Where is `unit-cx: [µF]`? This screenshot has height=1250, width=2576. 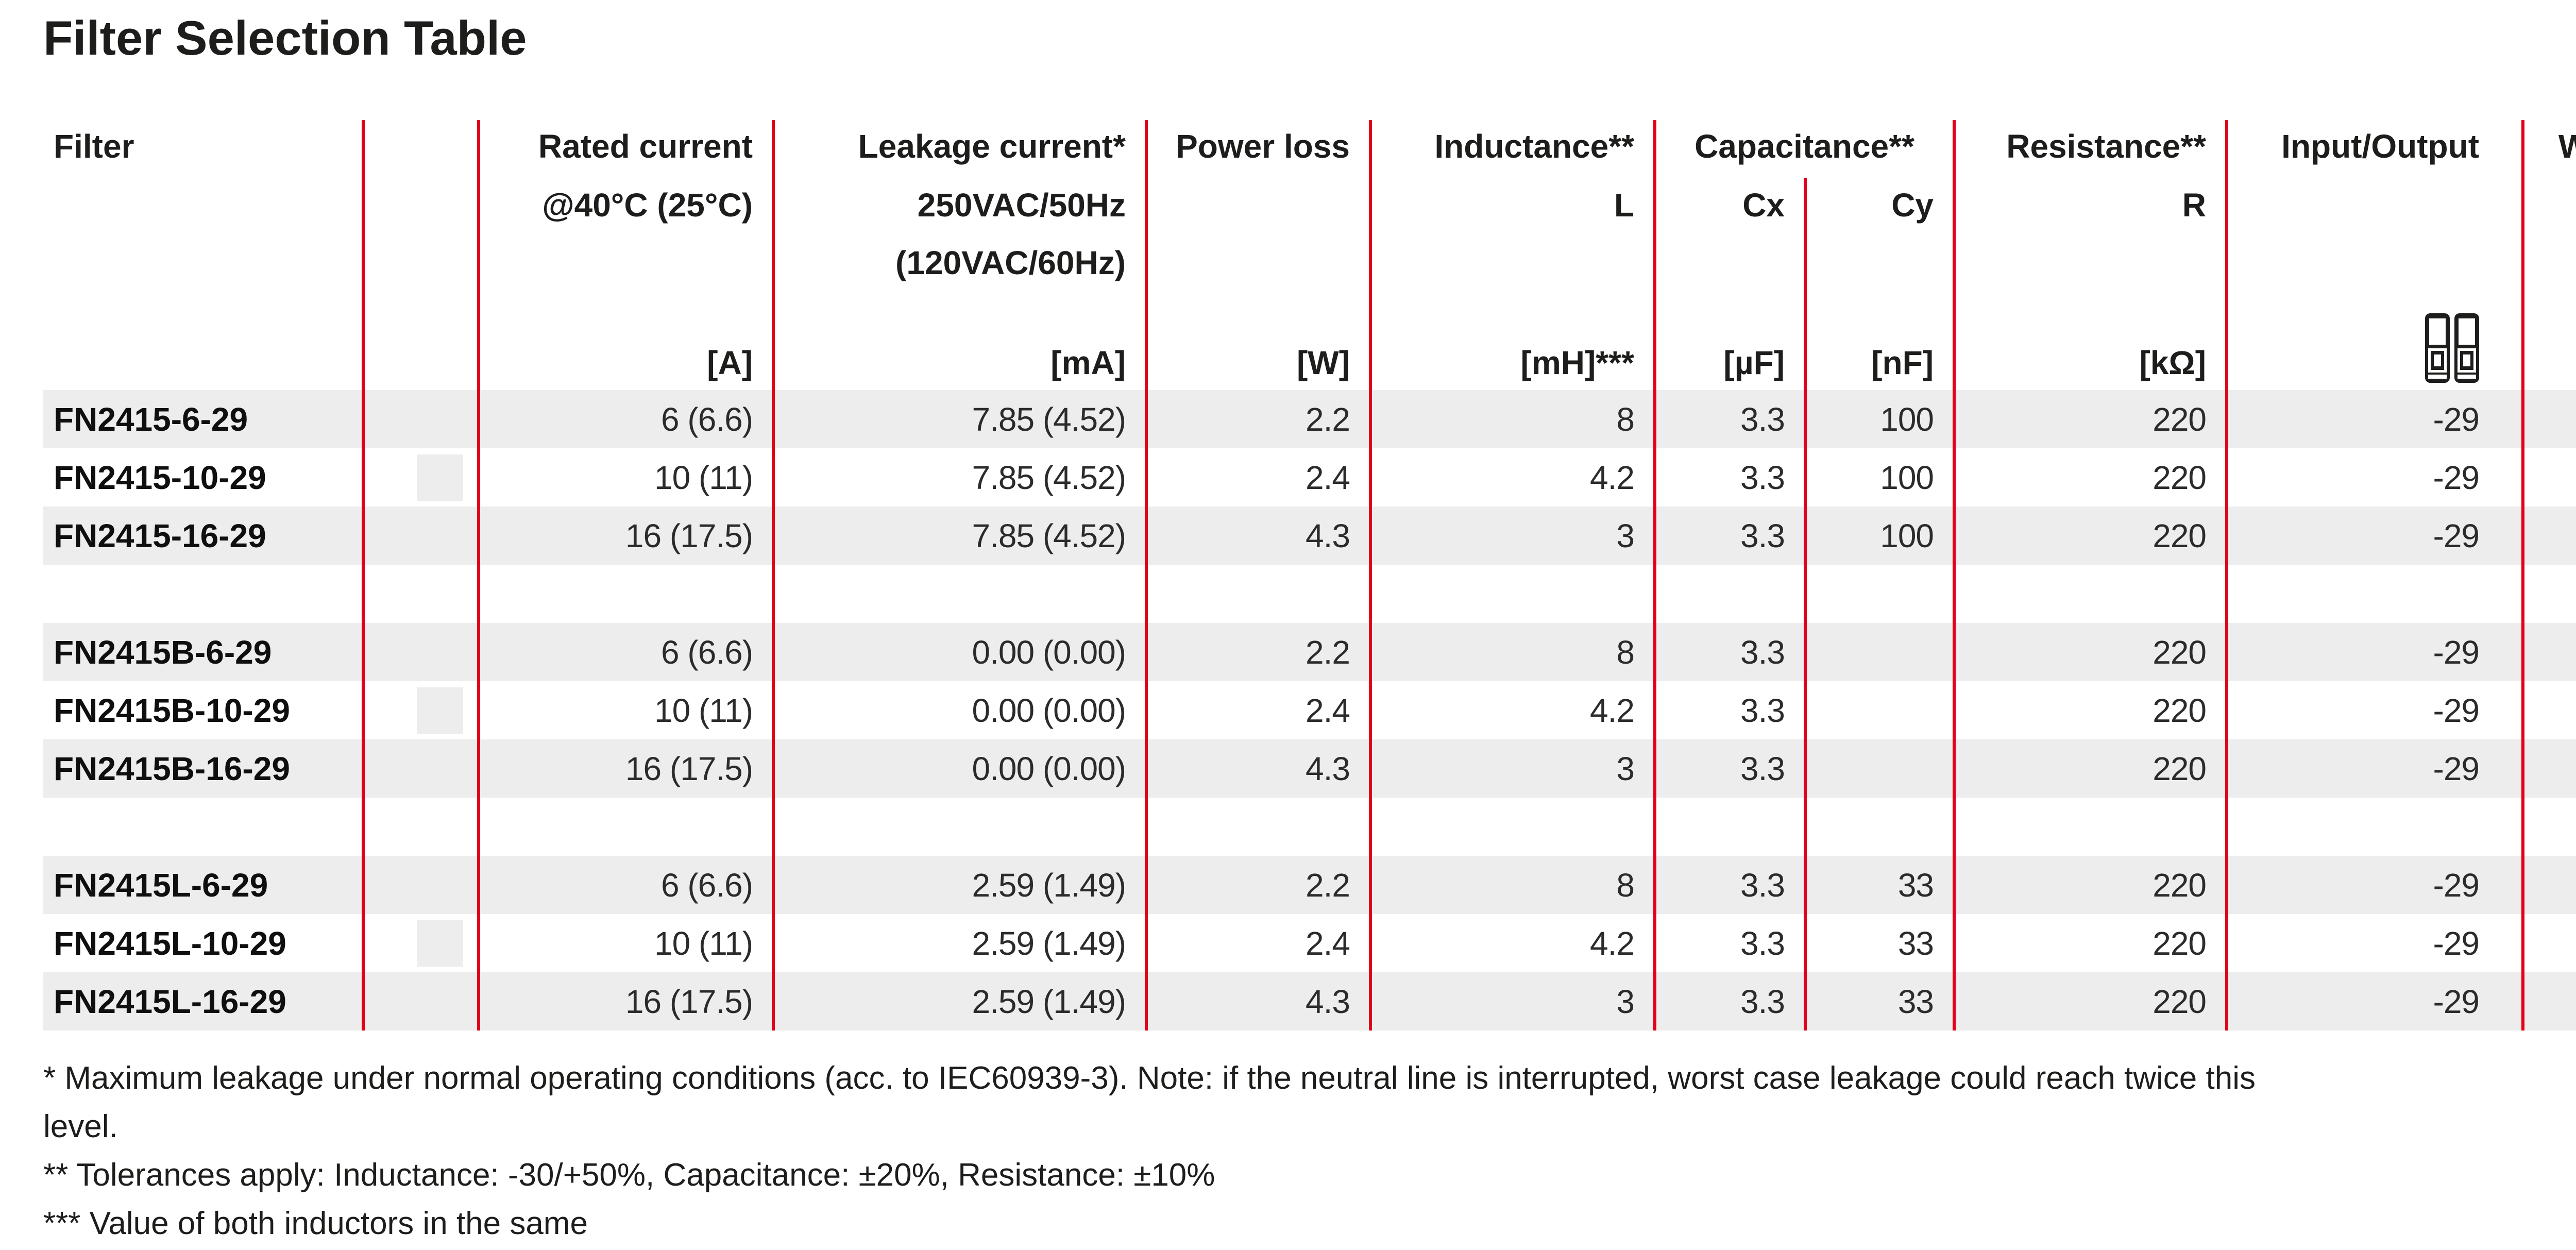
unit-cx: [µF] is located at coordinates (1754, 362).